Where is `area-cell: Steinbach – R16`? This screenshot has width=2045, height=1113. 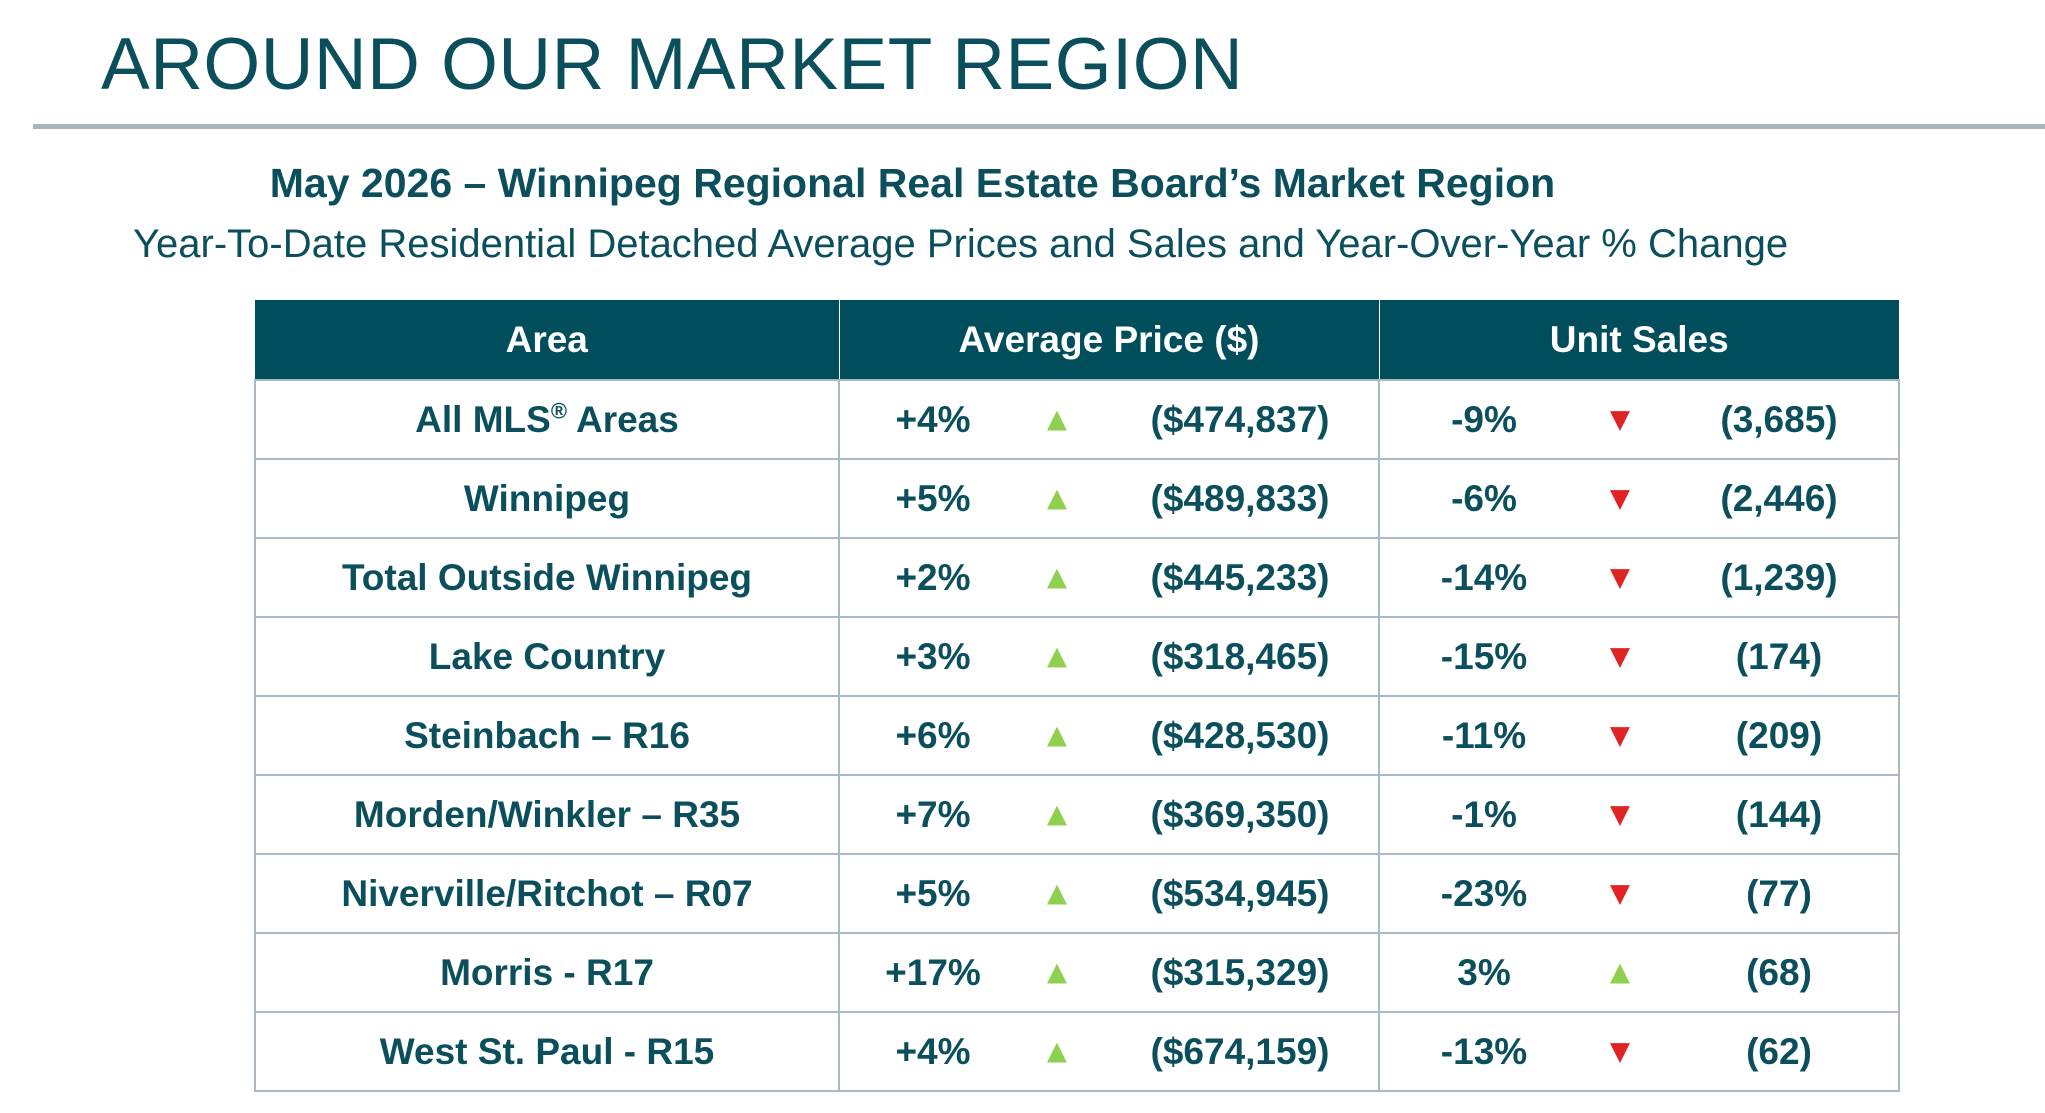 area-cell: Steinbach – R16 is located at coordinates (547, 735).